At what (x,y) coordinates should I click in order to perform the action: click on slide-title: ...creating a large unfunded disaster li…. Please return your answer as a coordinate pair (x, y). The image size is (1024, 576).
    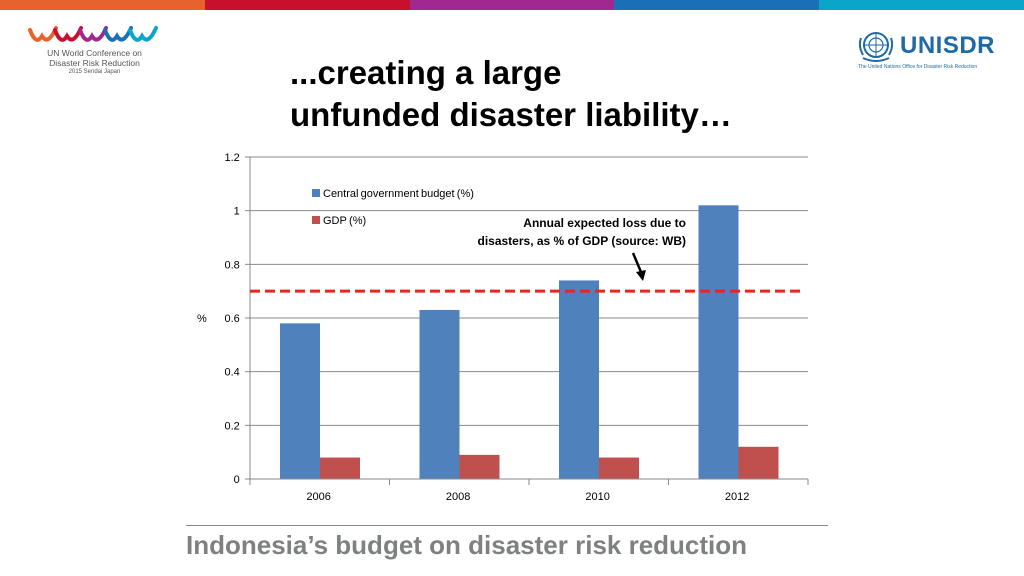
    Looking at the image, I should click on (550, 94).